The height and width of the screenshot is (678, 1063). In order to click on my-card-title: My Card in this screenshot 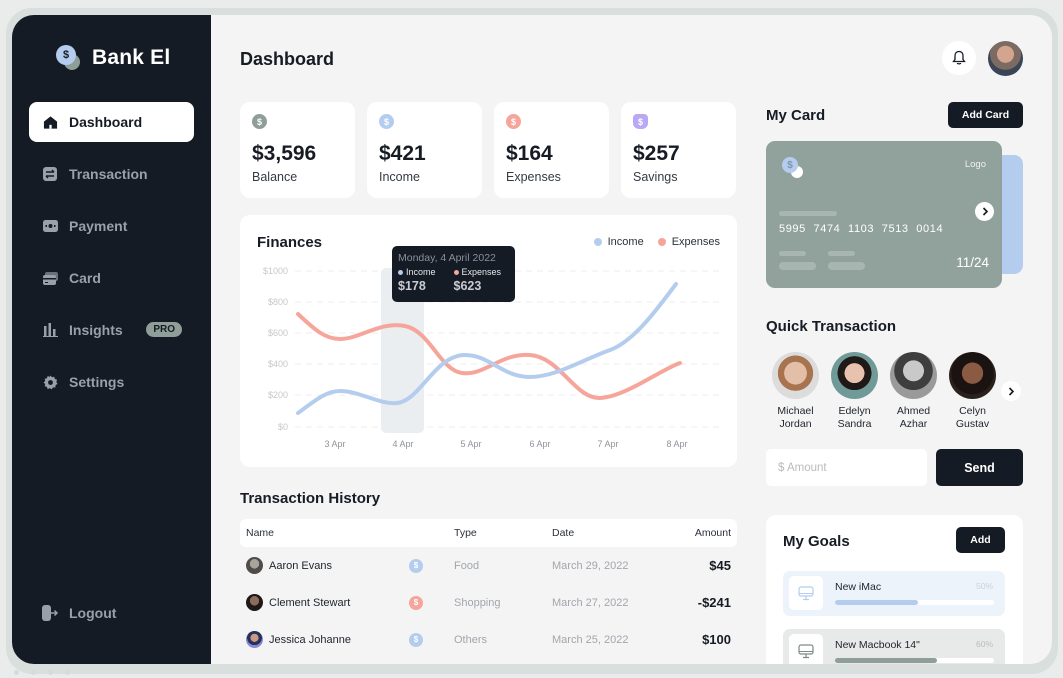, I will do `click(796, 115)`.